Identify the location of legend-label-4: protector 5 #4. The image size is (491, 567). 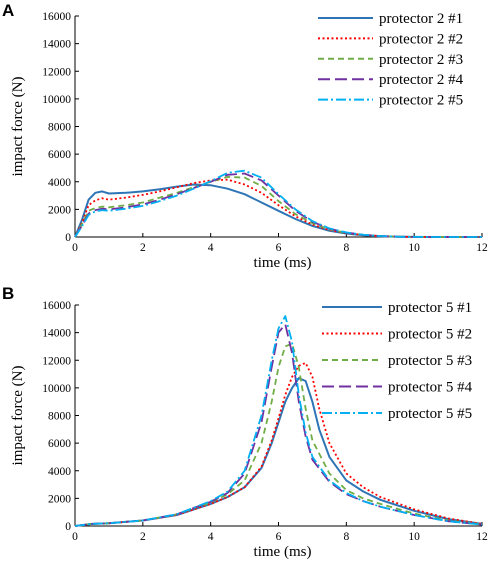
(430, 388).